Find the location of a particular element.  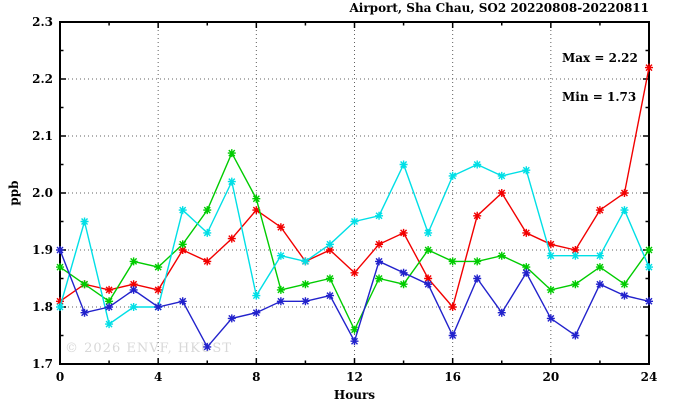

x-tick-labels: 0 4 8 12 16 20 24 is located at coordinates (357, 377).